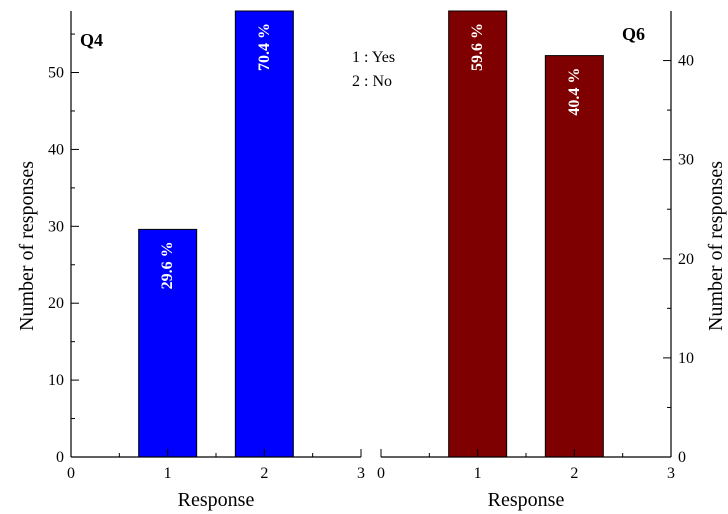 This screenshot has height=514, width=728. Describe the element at coordinates (574, 92) in the screenshot. I see `bar-value-label-2: 40.4 %` at that location.